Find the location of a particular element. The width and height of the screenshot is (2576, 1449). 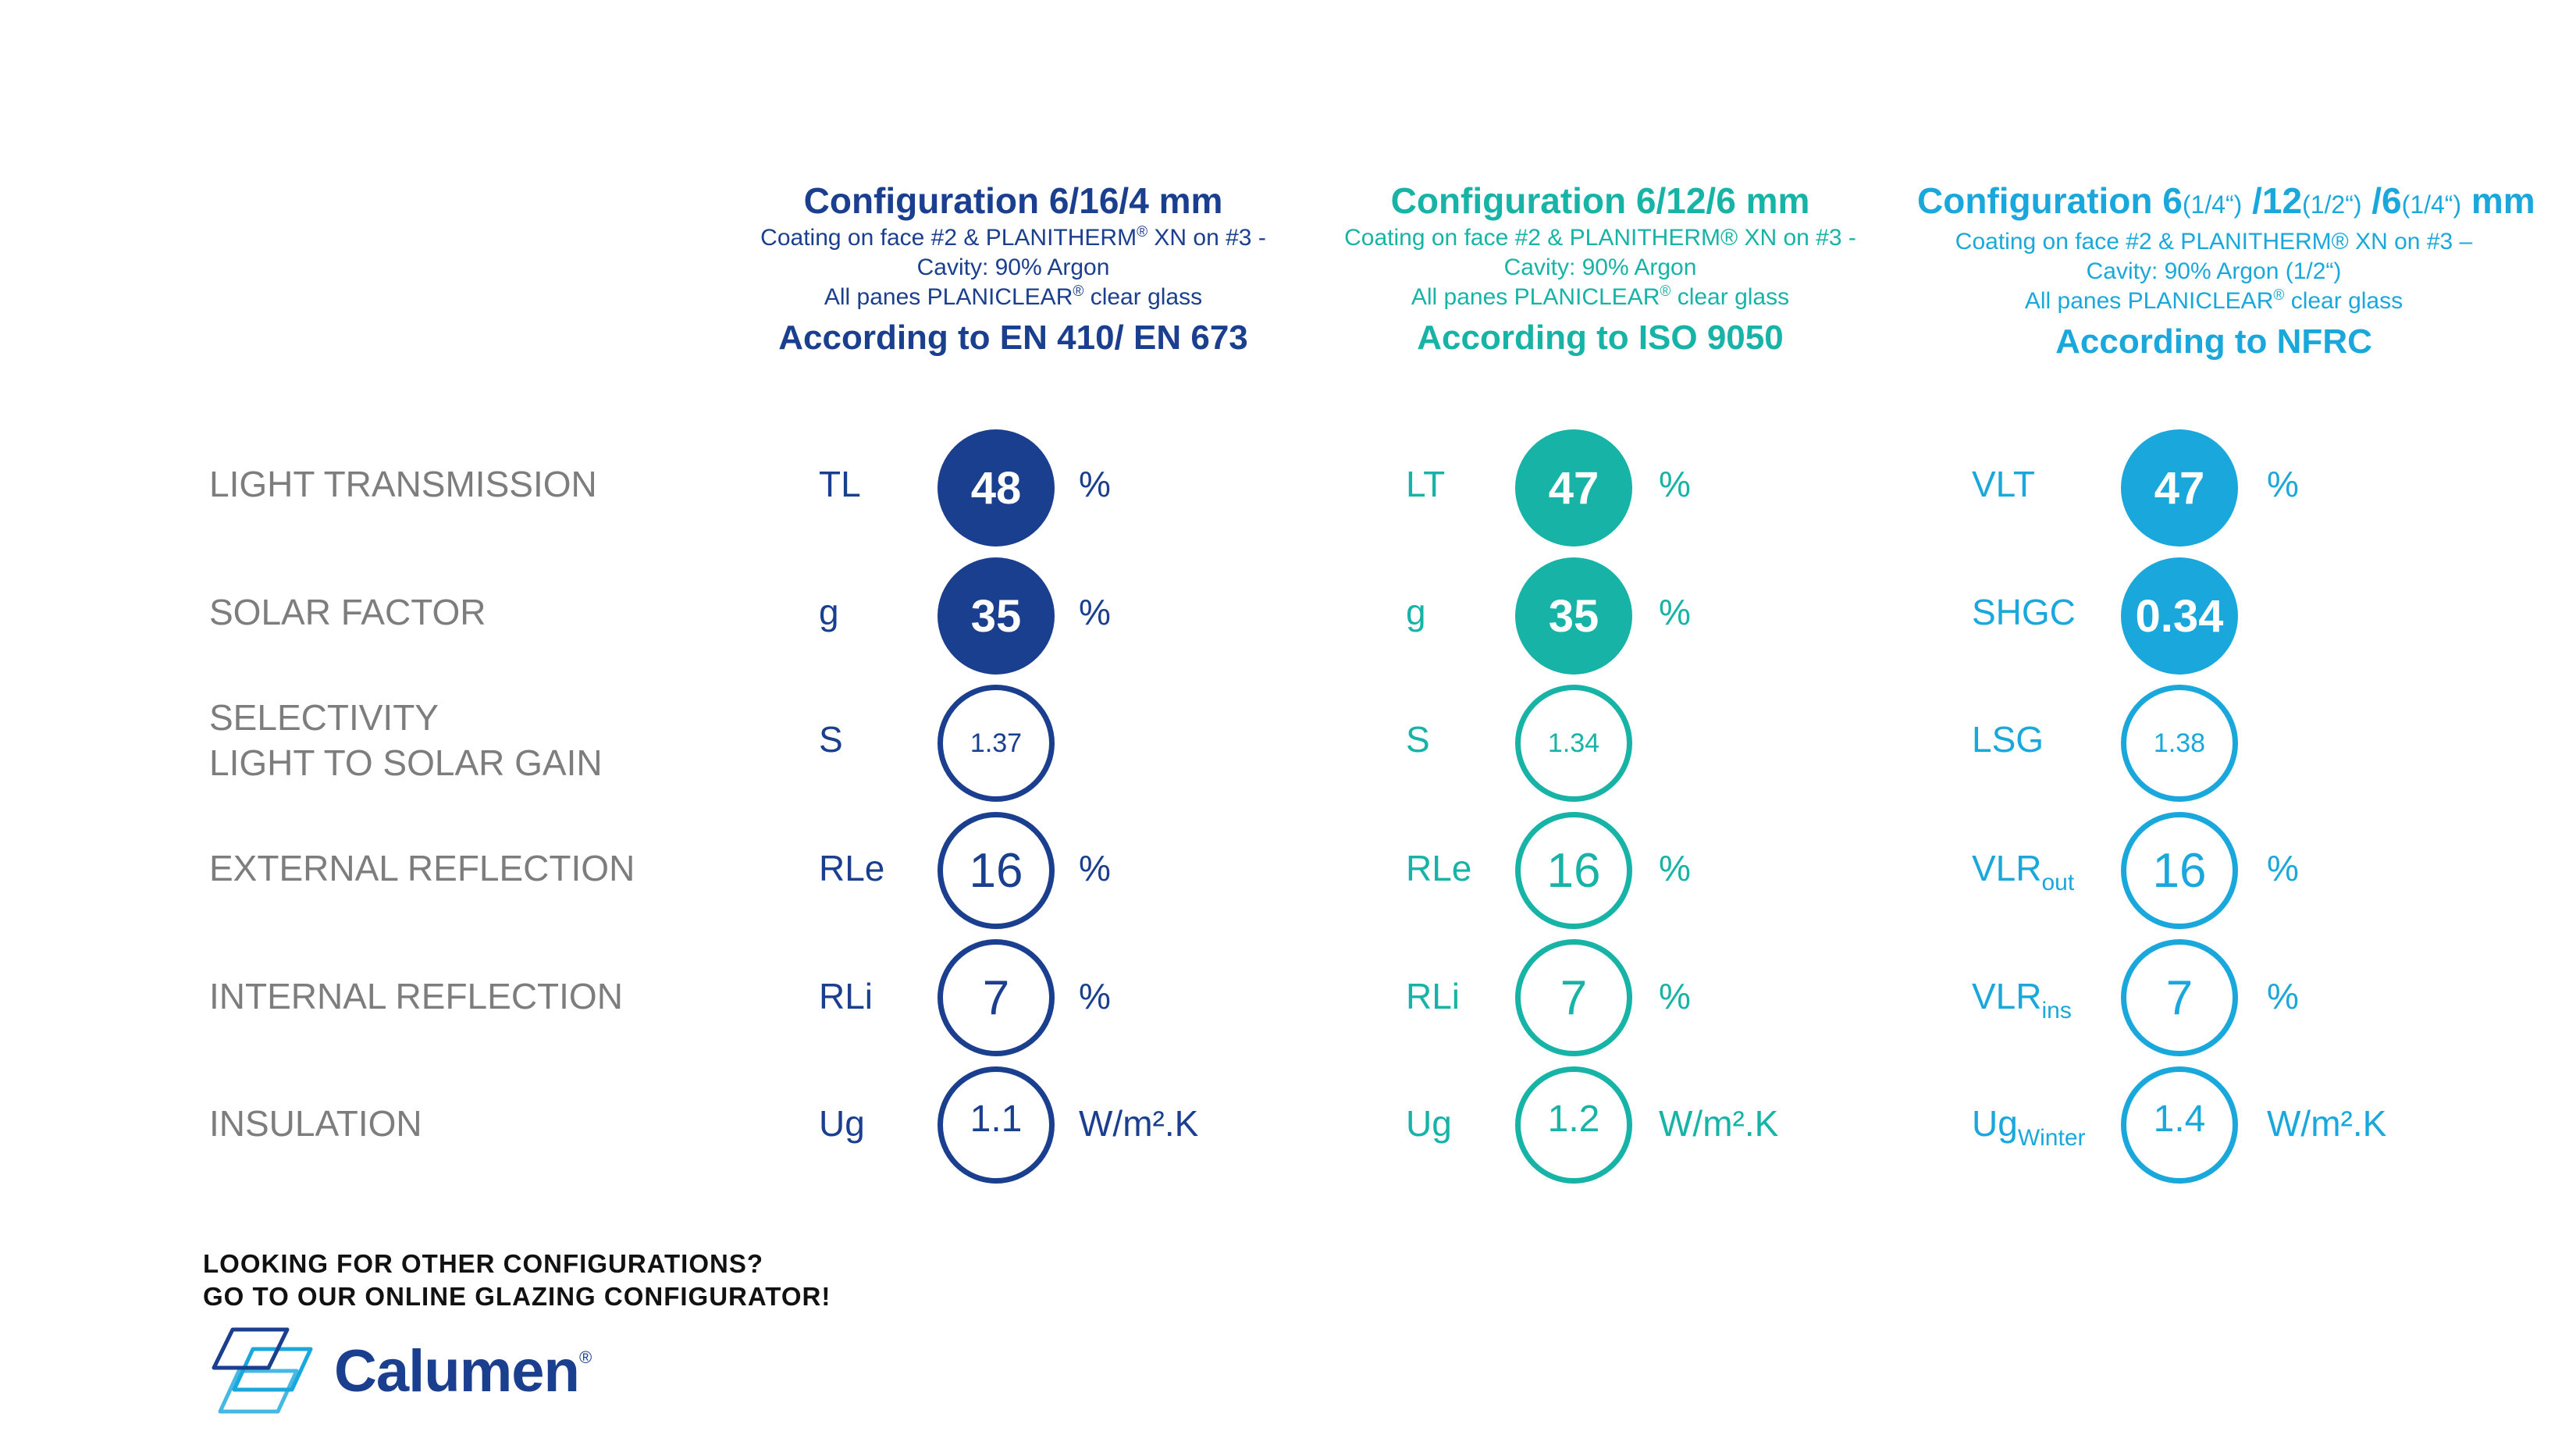

calumen-logo-icon is located at coordinates (262, 1370).